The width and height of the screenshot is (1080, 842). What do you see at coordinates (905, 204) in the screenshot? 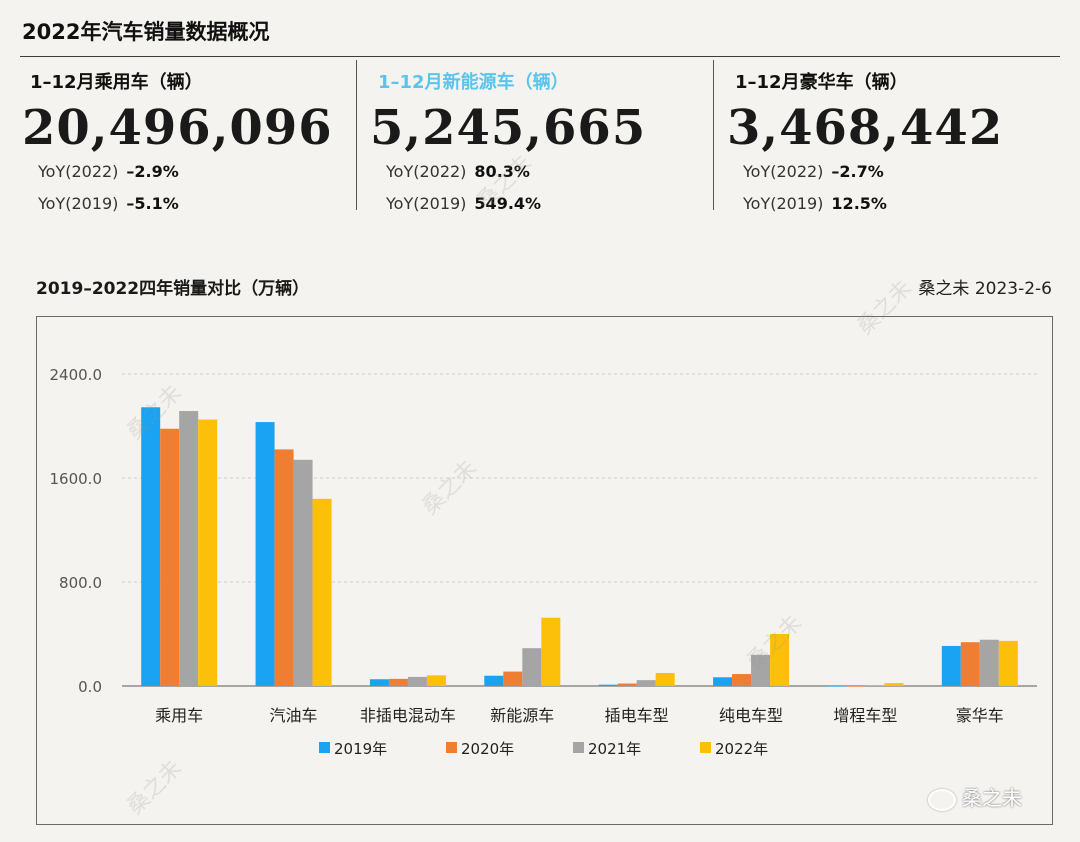
I see `kpi-yoy-2019: YoY(2019) 12.5%` at bounding box center [905, 204].